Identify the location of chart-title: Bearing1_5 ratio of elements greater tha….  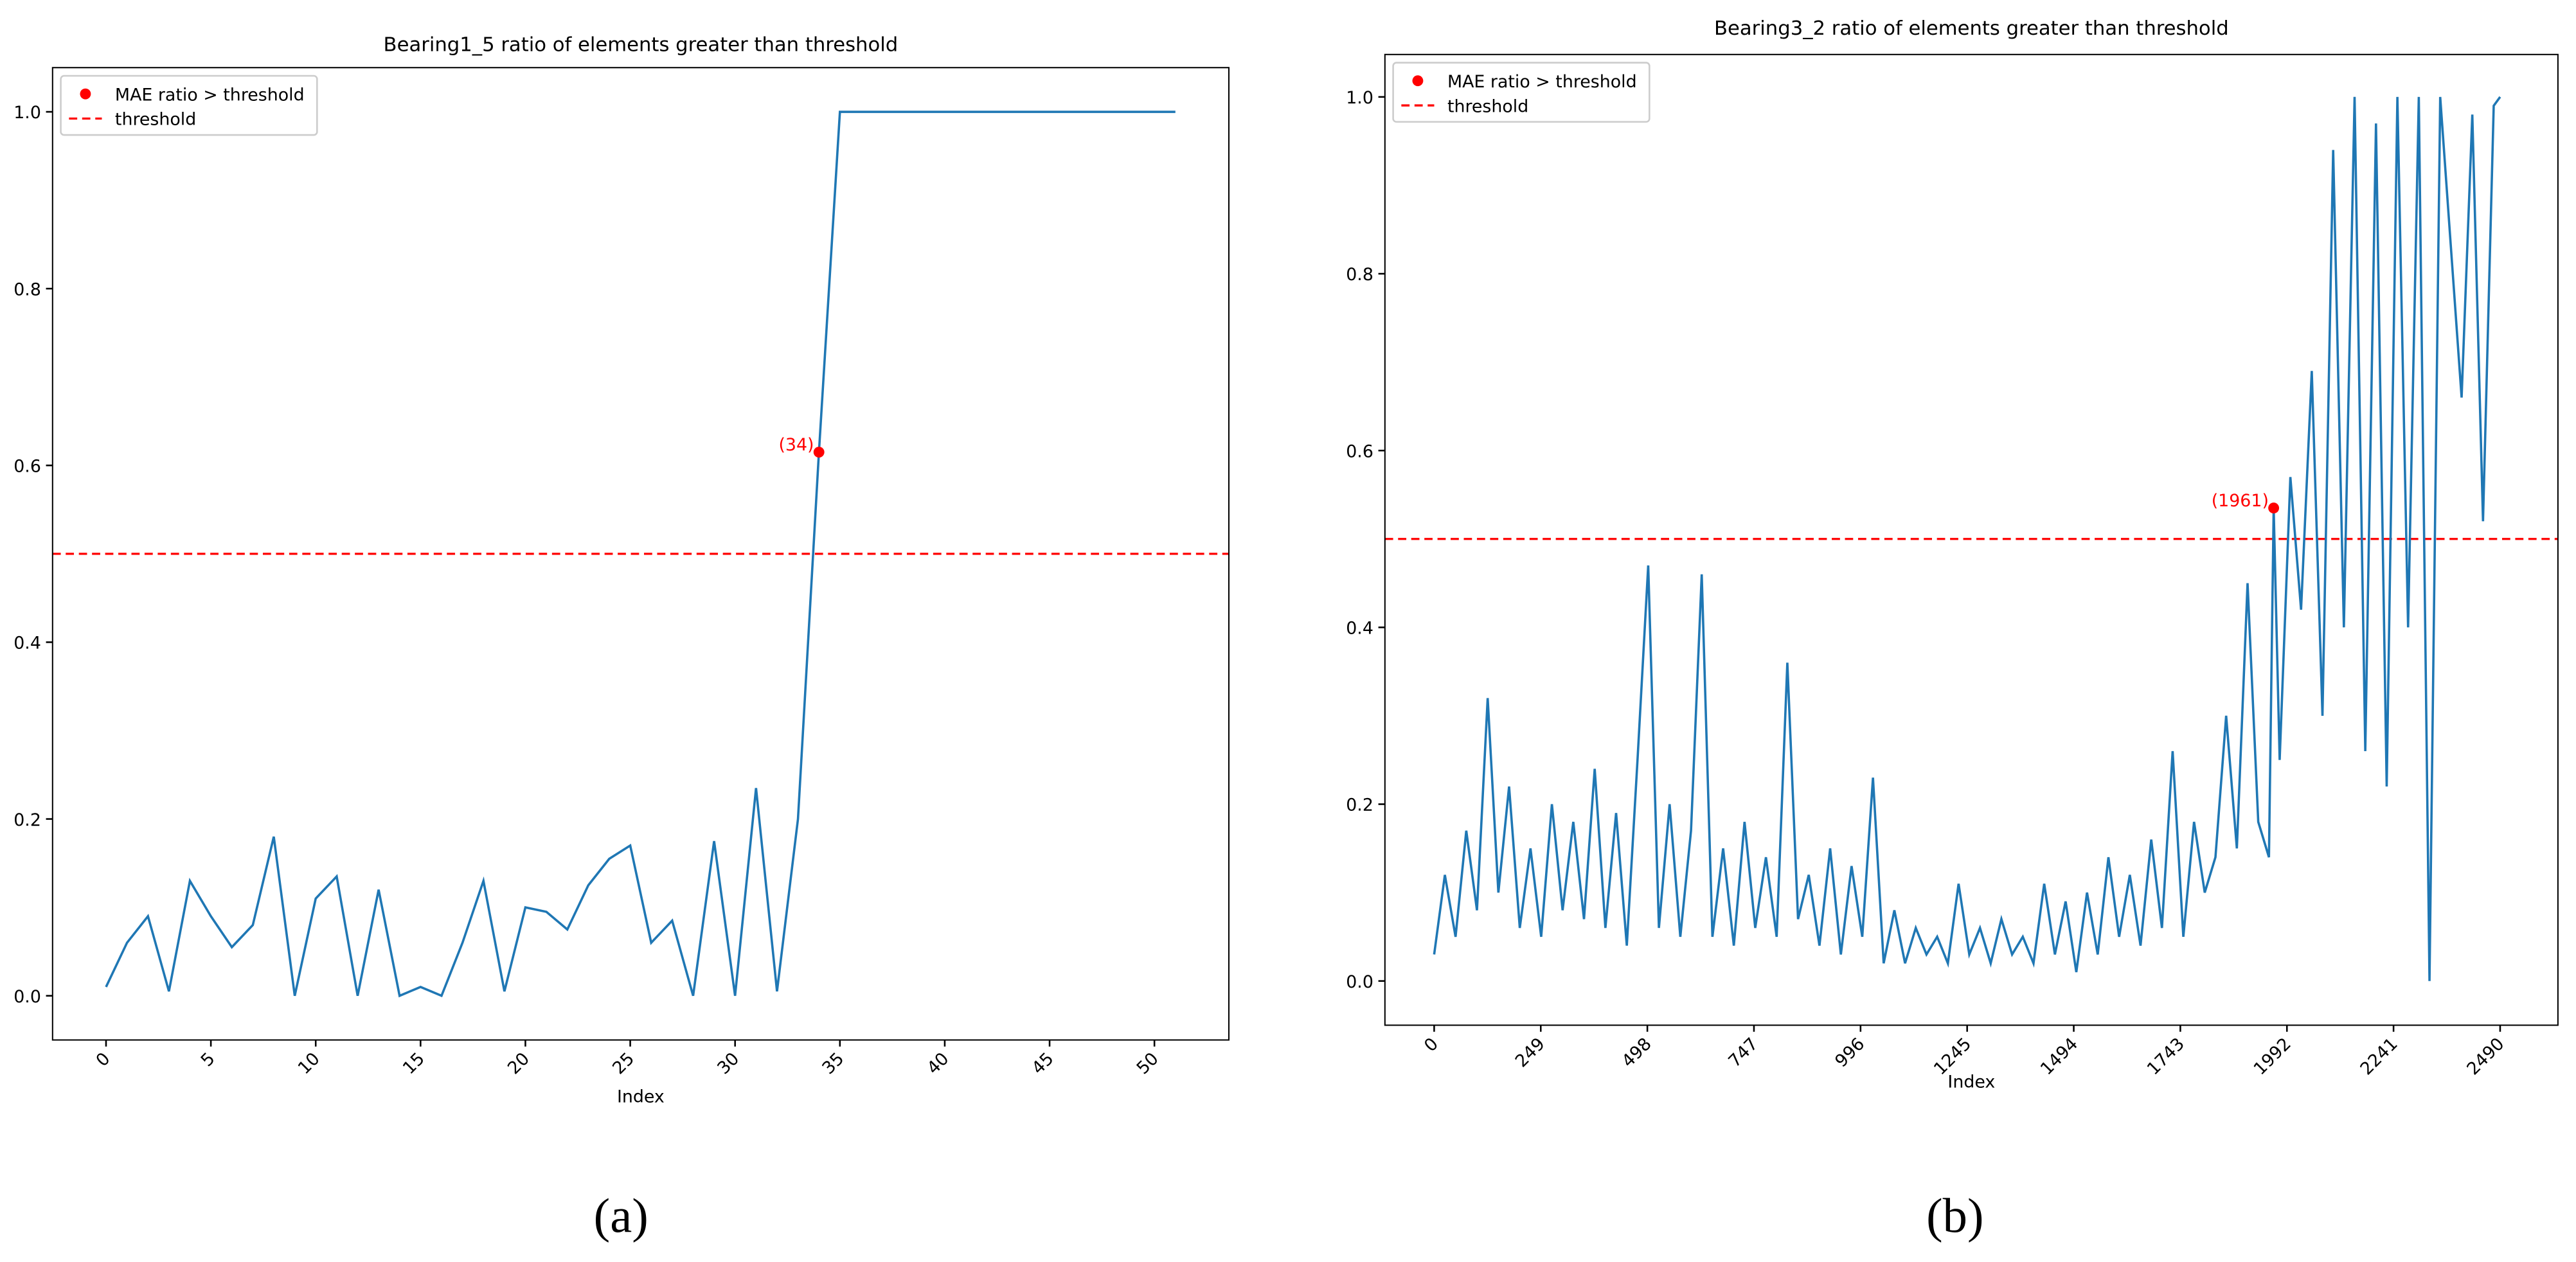
(641, 45).